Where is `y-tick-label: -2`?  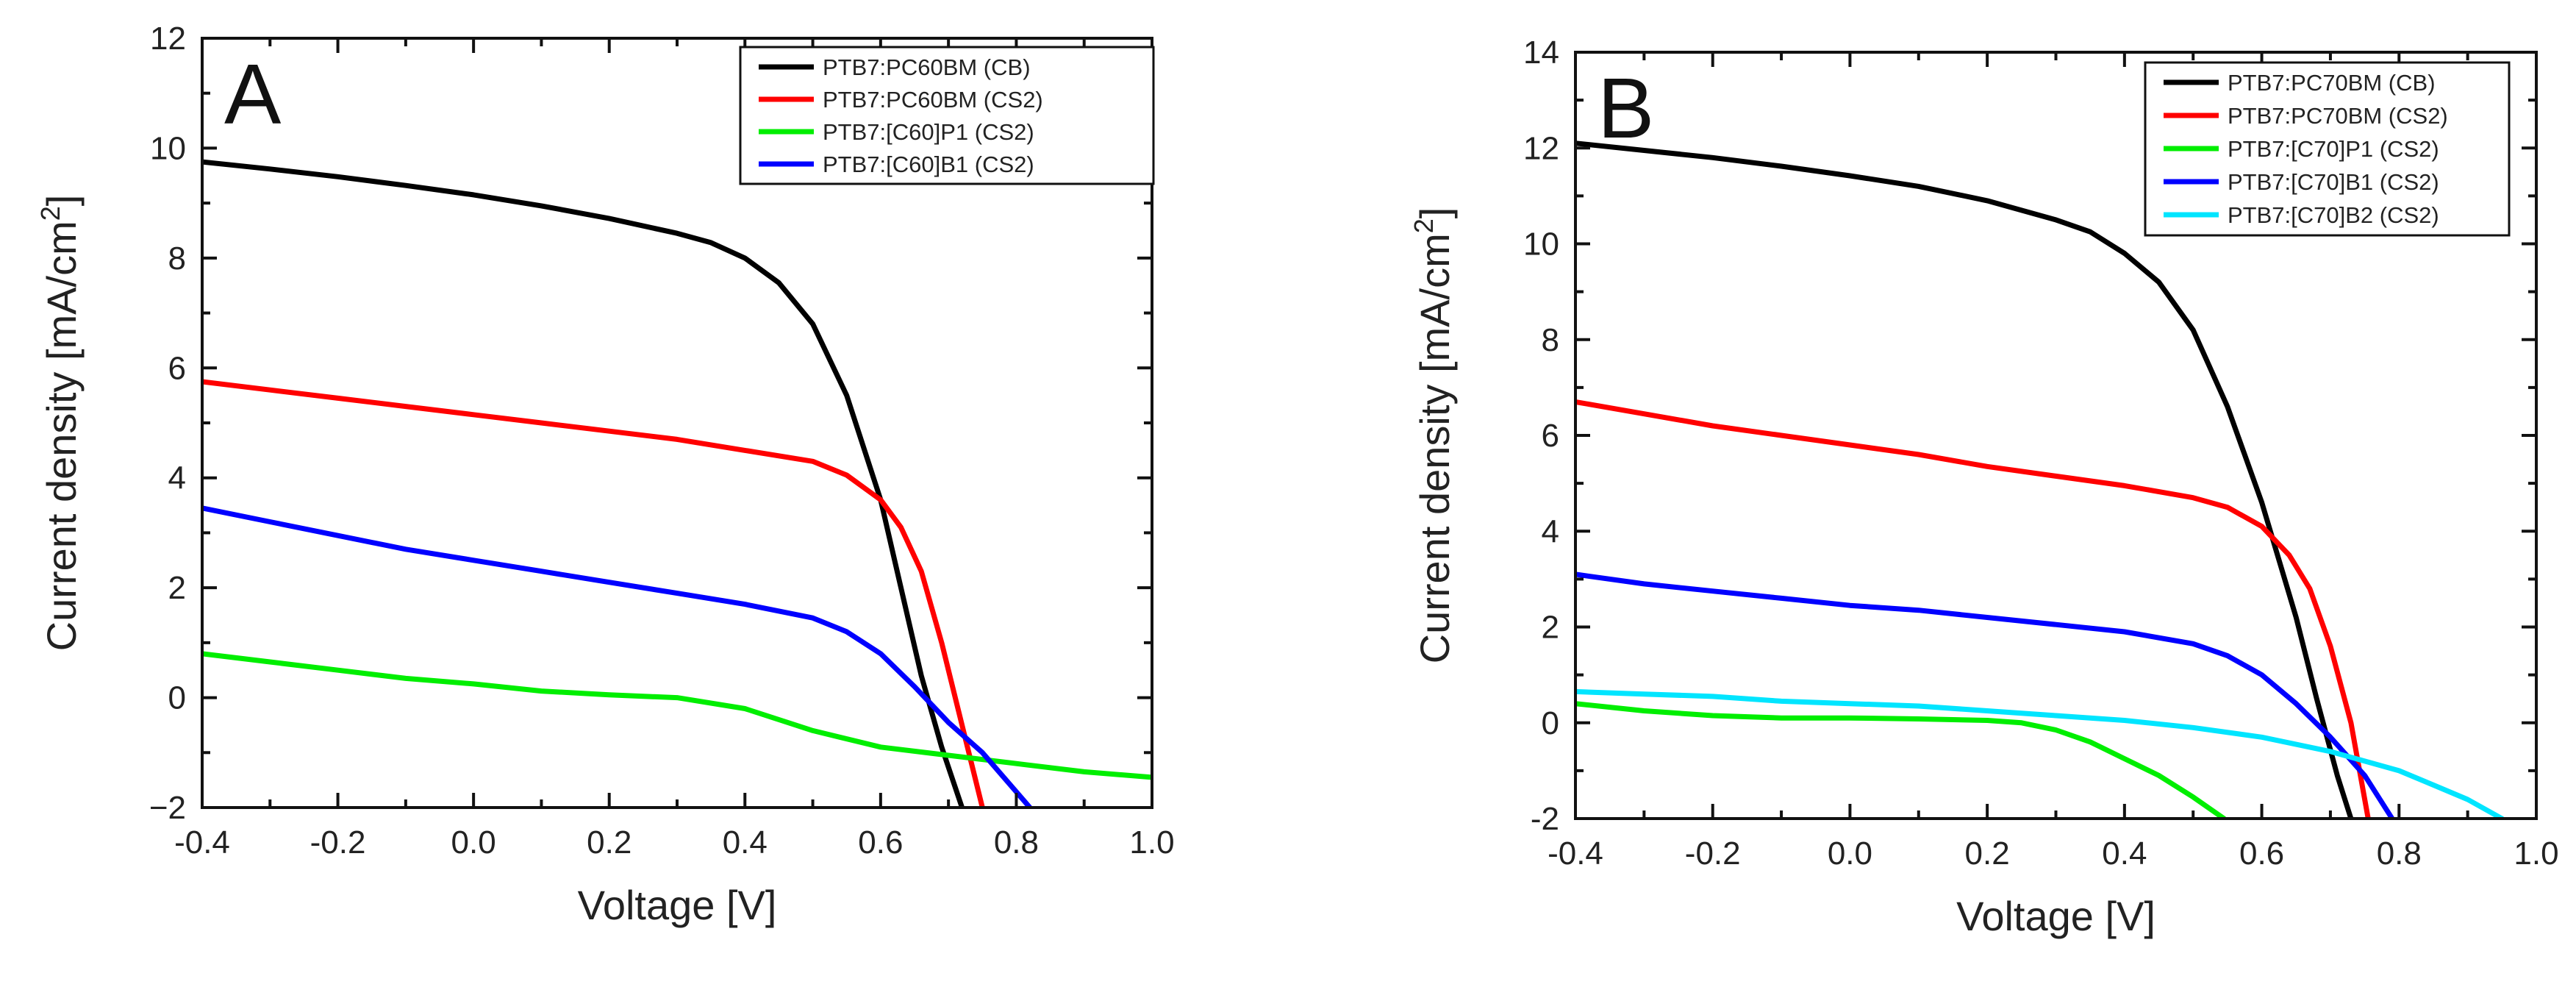
y-tick-label: -2 is located at coordinates (1545, 819).